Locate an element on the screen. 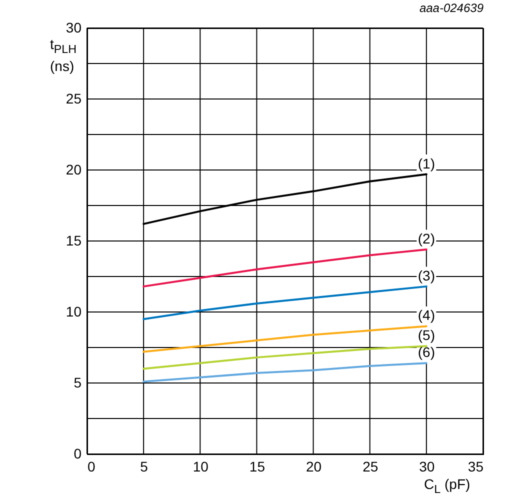 This screenshot has height=503, width=531. x-tick-label: 20 is located at coordinates (314, 466).